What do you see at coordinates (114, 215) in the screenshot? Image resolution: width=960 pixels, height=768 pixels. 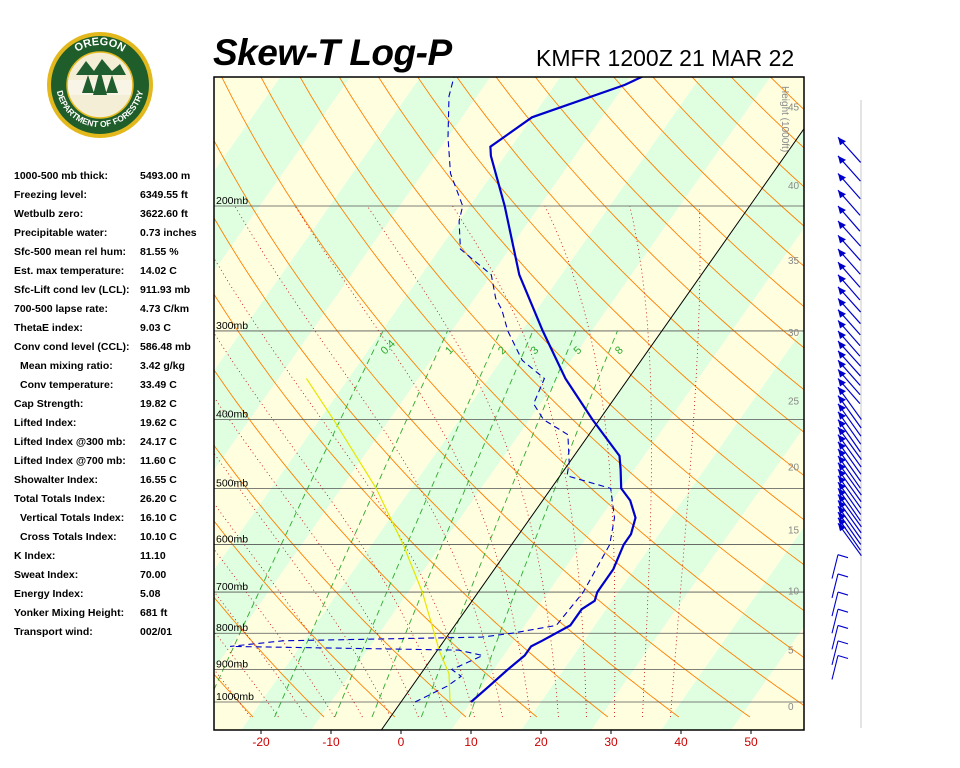 I see `stat-row: Wetbulb zero: 3622.60 ft` at bounding box center [114, 215].